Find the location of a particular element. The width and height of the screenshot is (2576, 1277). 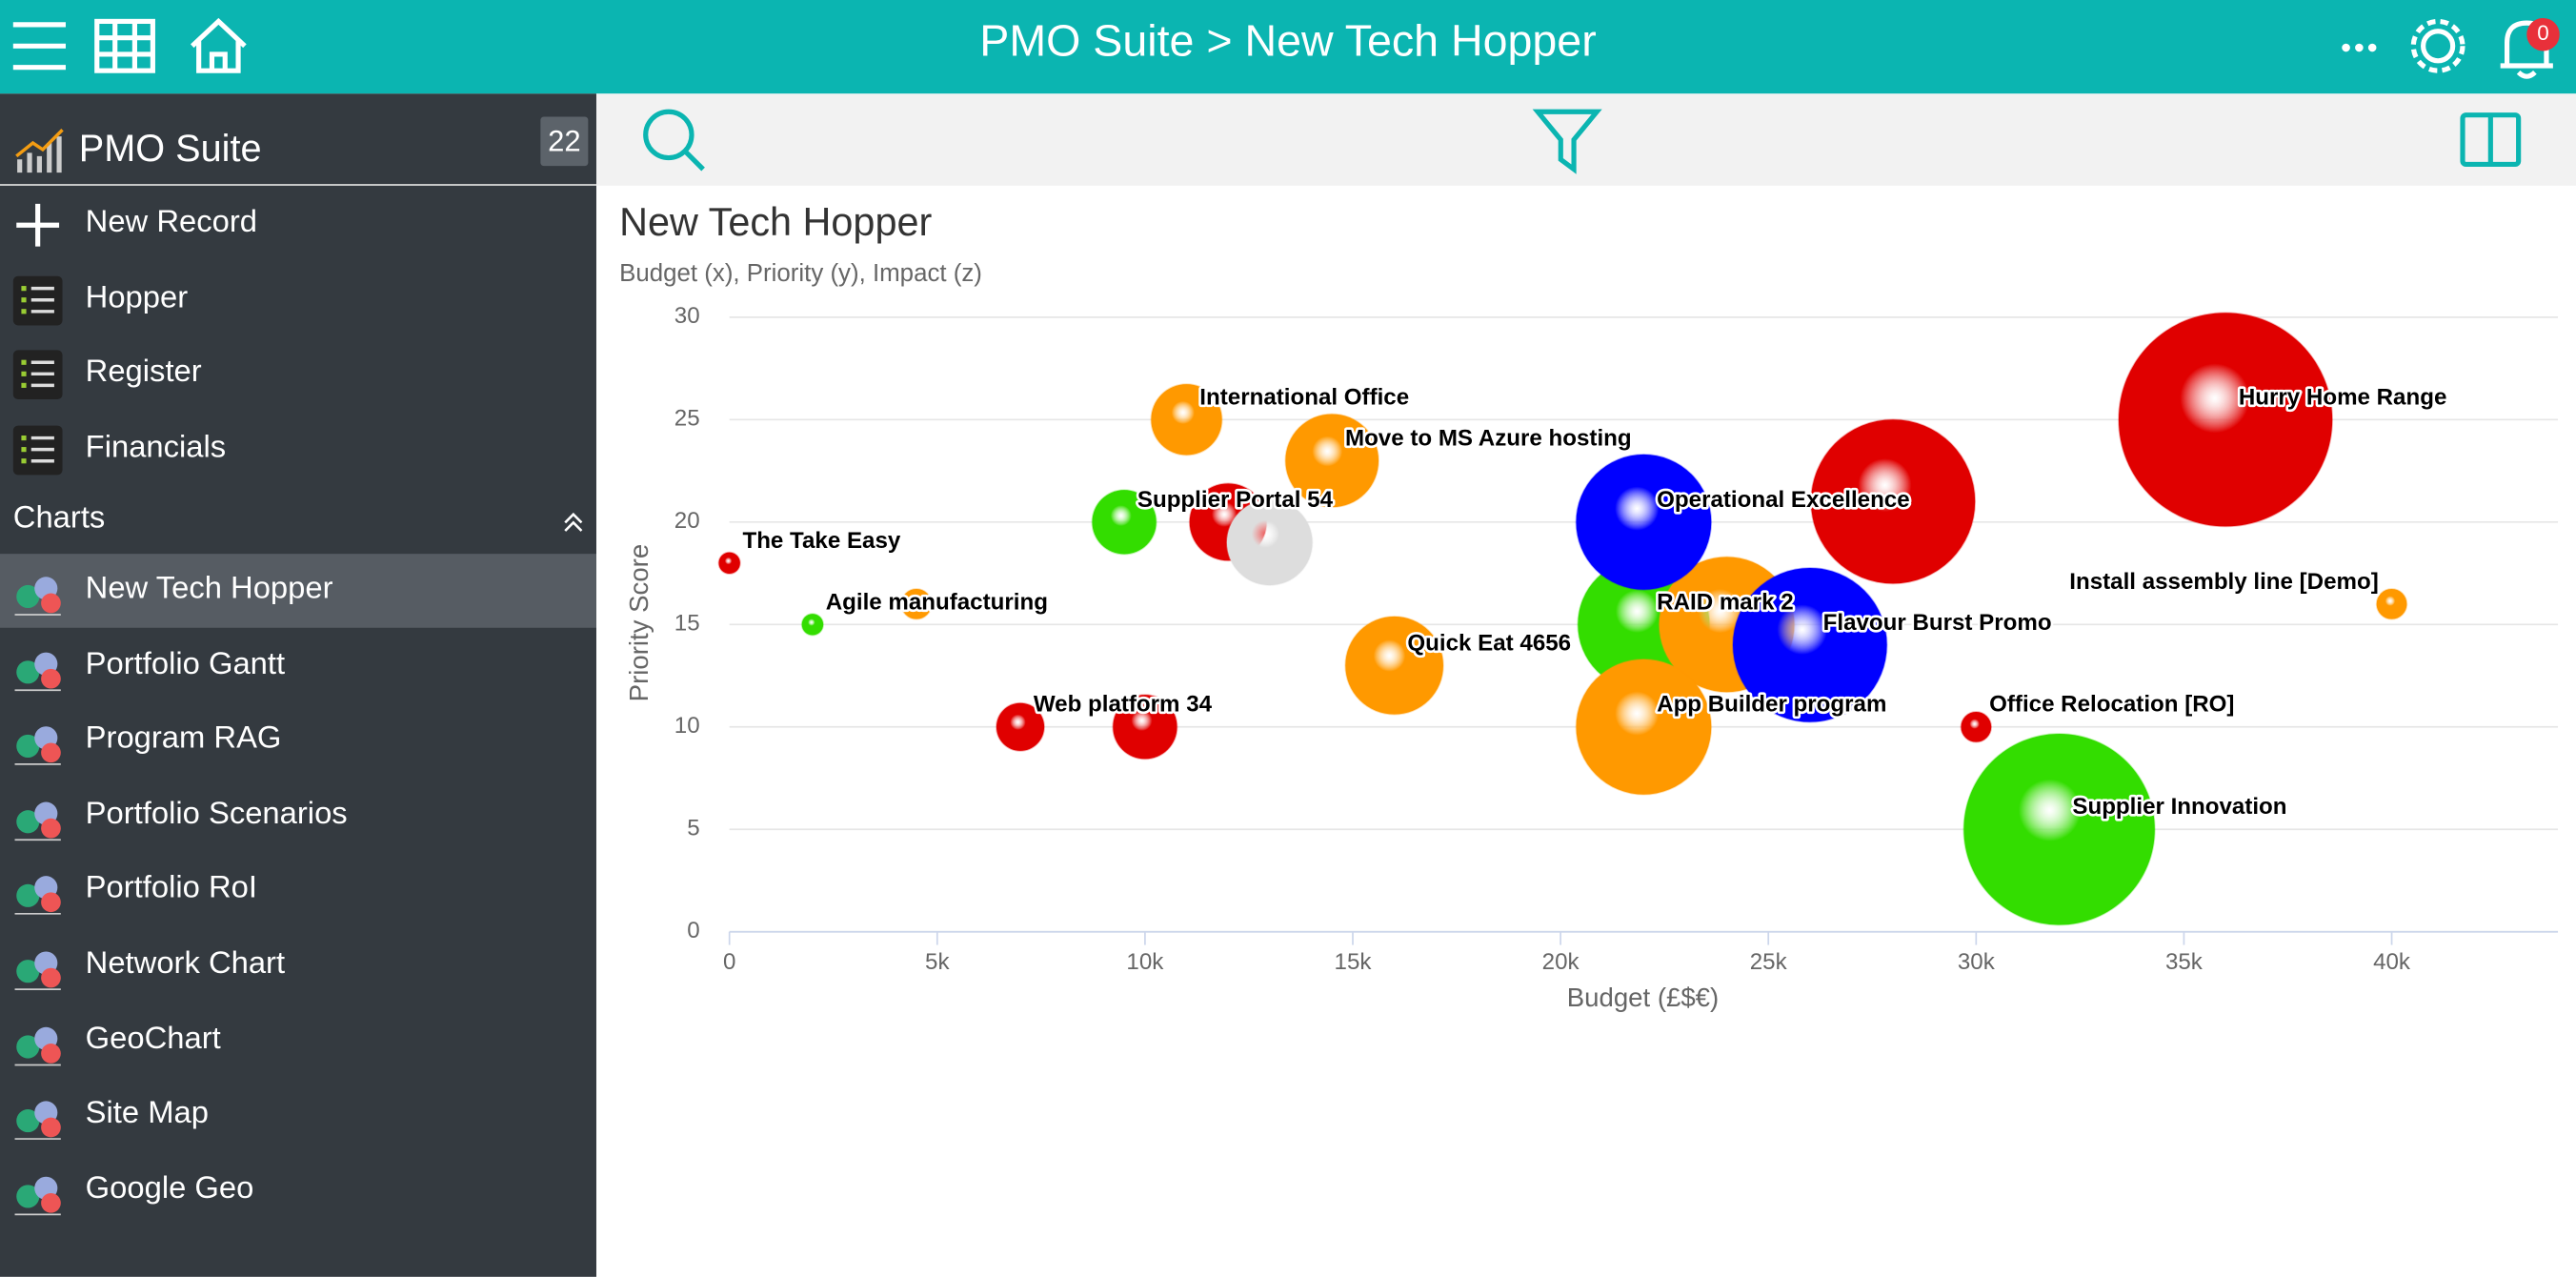

chart-nav-item: New Tech Hopper is located at coordinates (298, 591).